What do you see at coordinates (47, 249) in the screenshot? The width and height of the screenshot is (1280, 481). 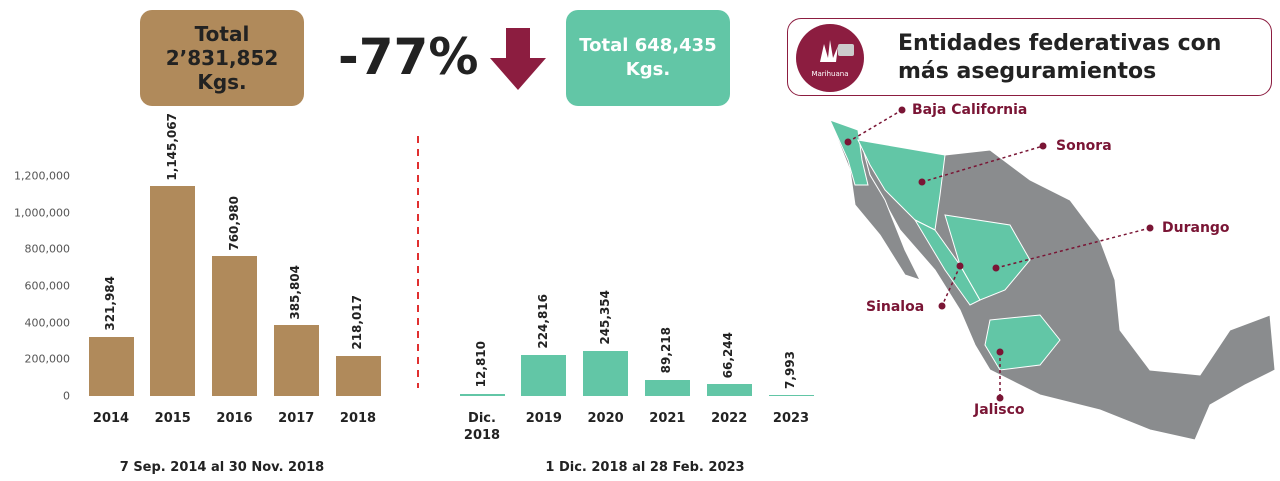 I see `y-tick-label: 800,000` at bounding box center [47, 249].